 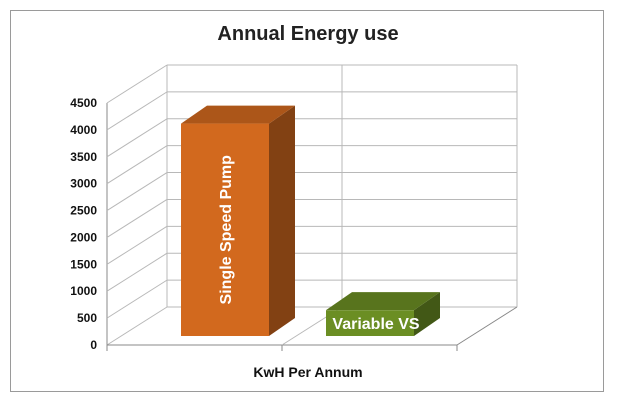 I want to click on y-tick-label: 4500, so click(x=83, y=103).